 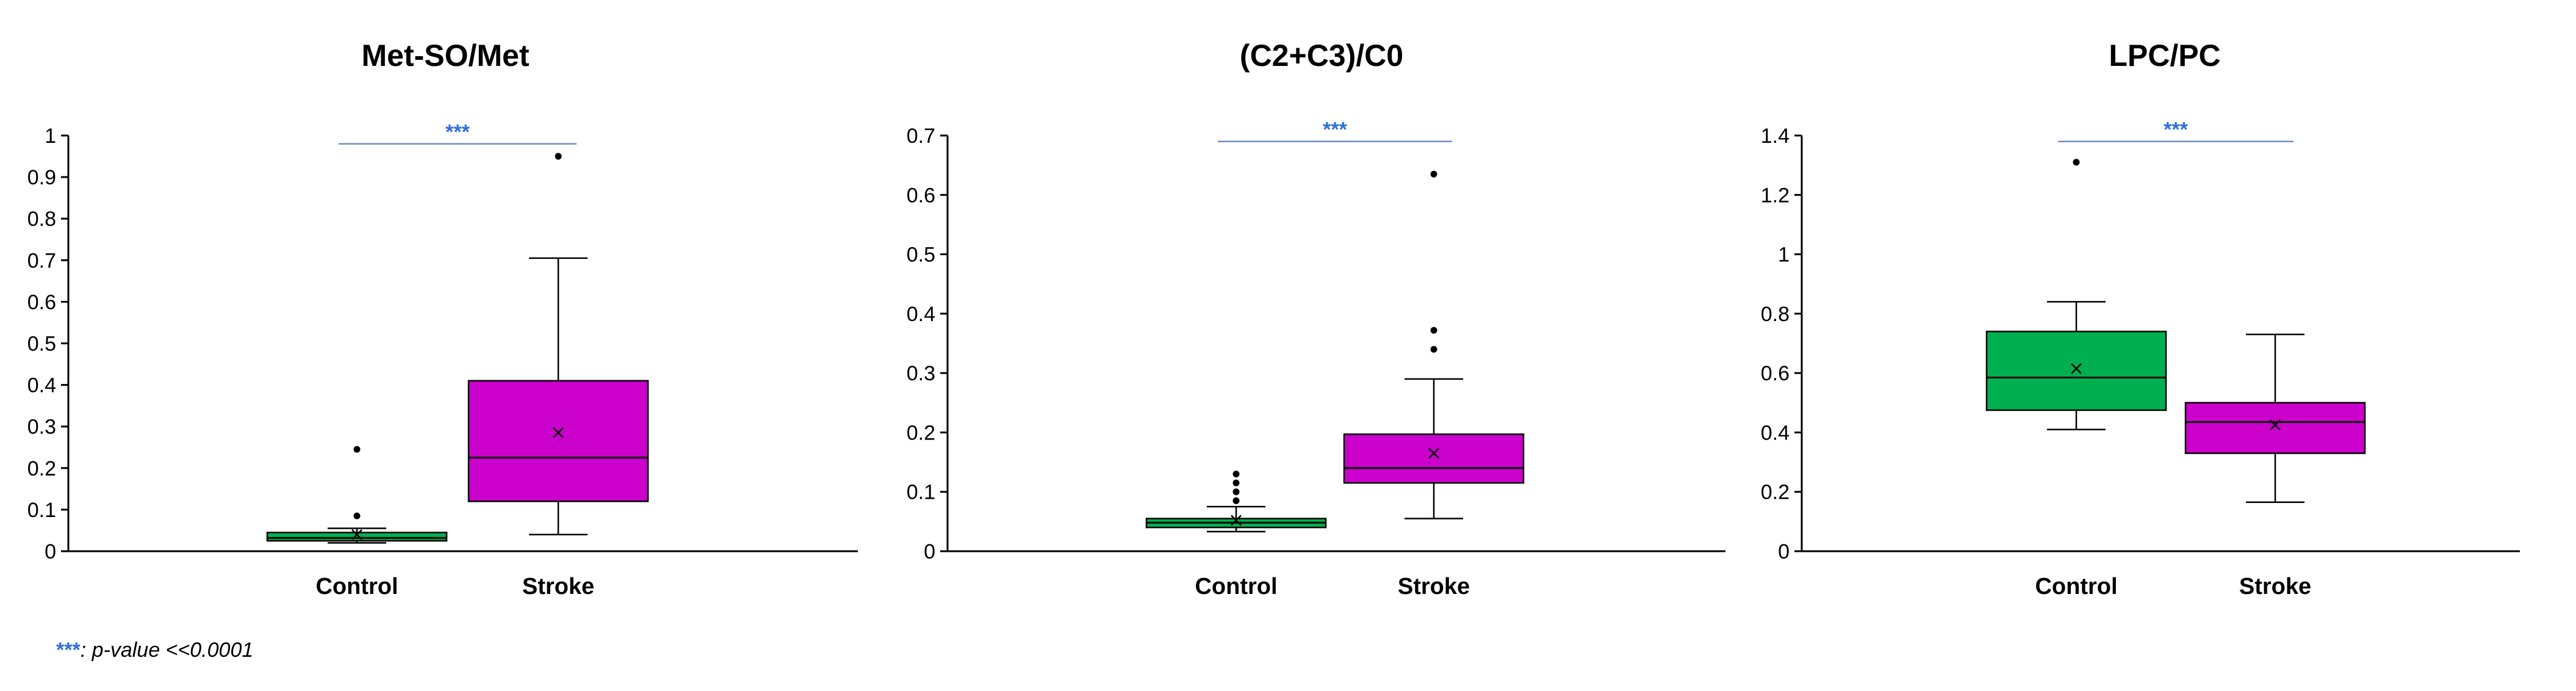 What do you see at coordinates (446, 55) in the screenshot?
I see `chart-title: Met-SO/Met` at bounding box center [446, 55].